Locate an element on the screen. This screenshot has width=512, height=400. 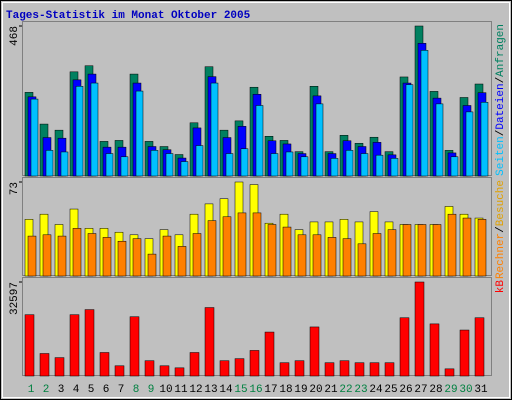
x-tick-label: 22 is located at coordinates (345, 390).